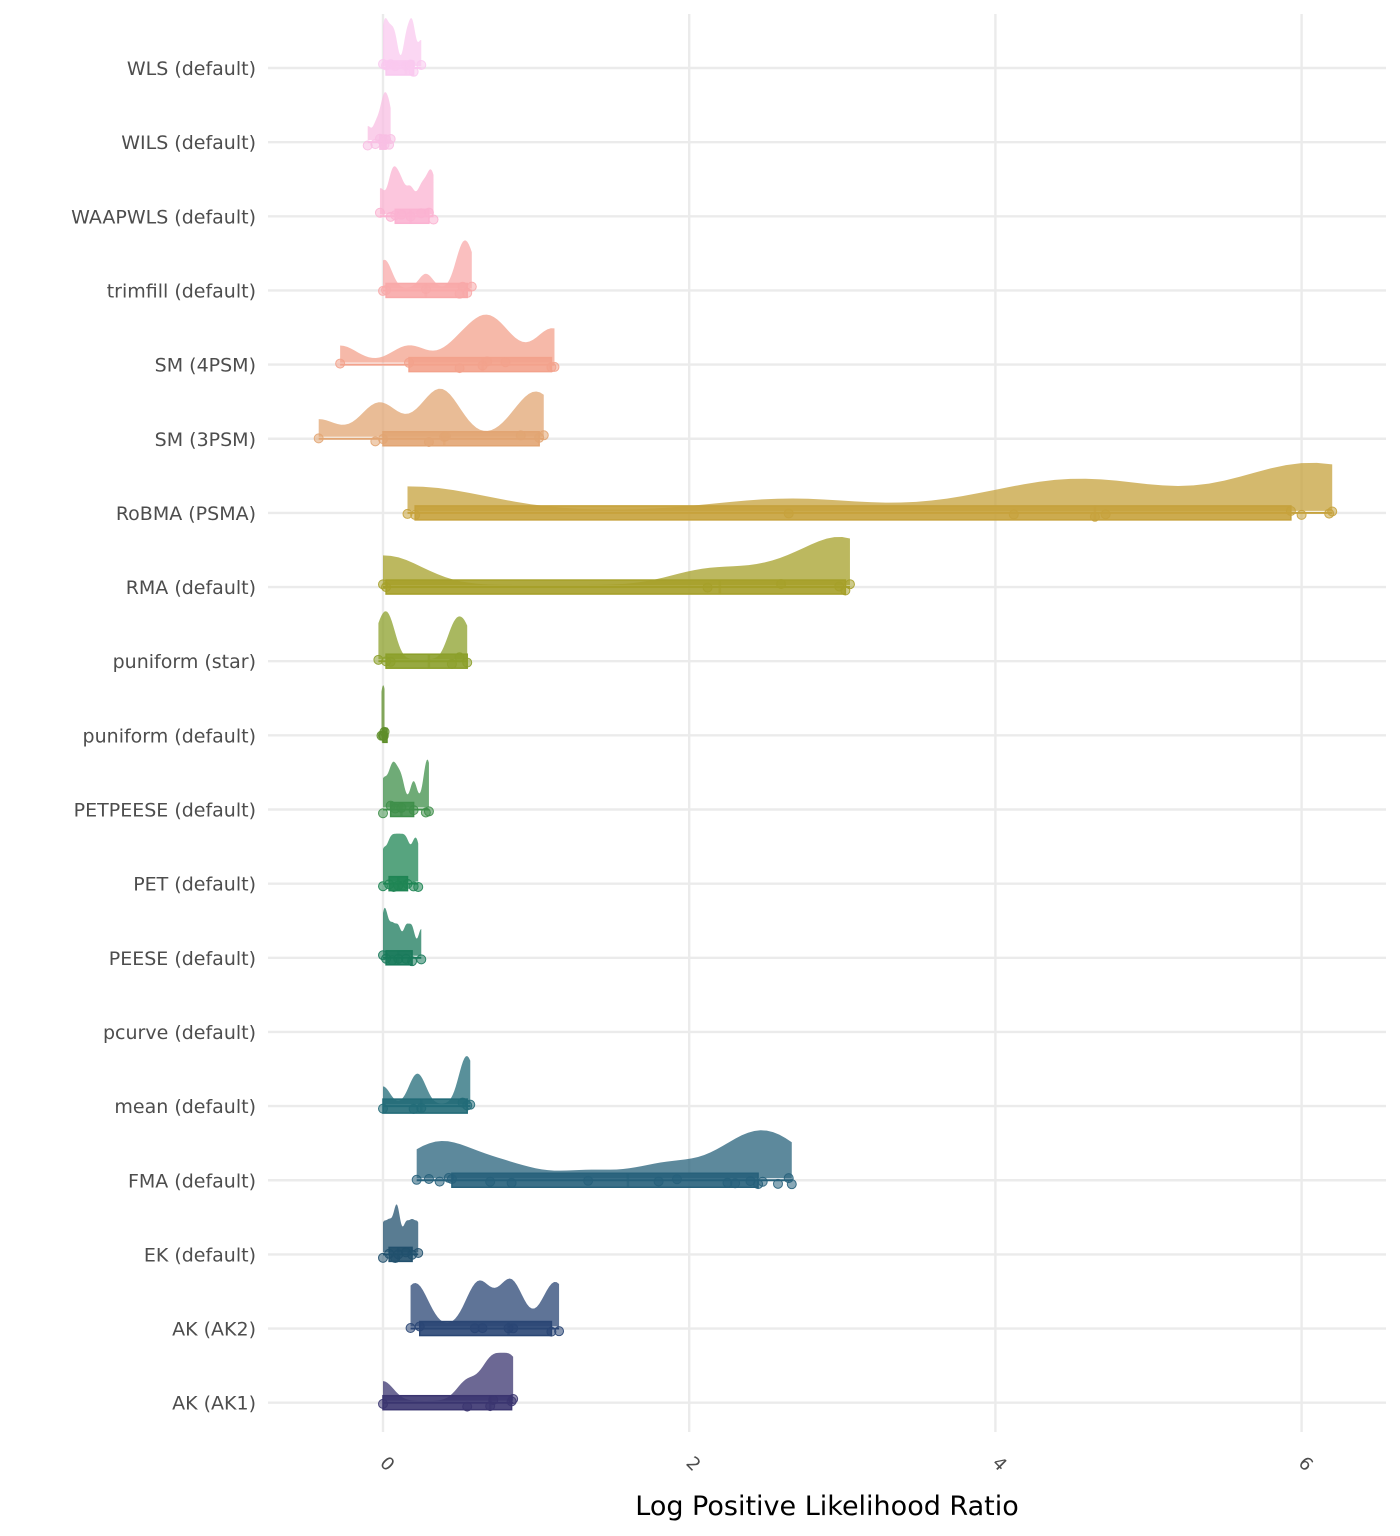 This screenshot has height=1536, width=1400. What do you see at coordinates (827, 1506) in the screenshot?
I see `x-axis-title: Log Positive Likelihood Ratio` at bounding box center [827, 1506].